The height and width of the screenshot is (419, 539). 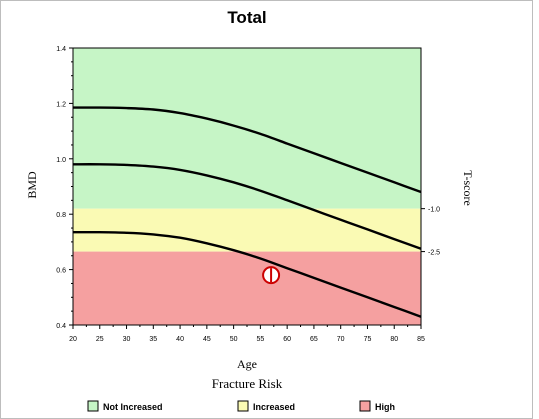 I want to click on y-tick-label: 0.4, so click(x=61, y=326).